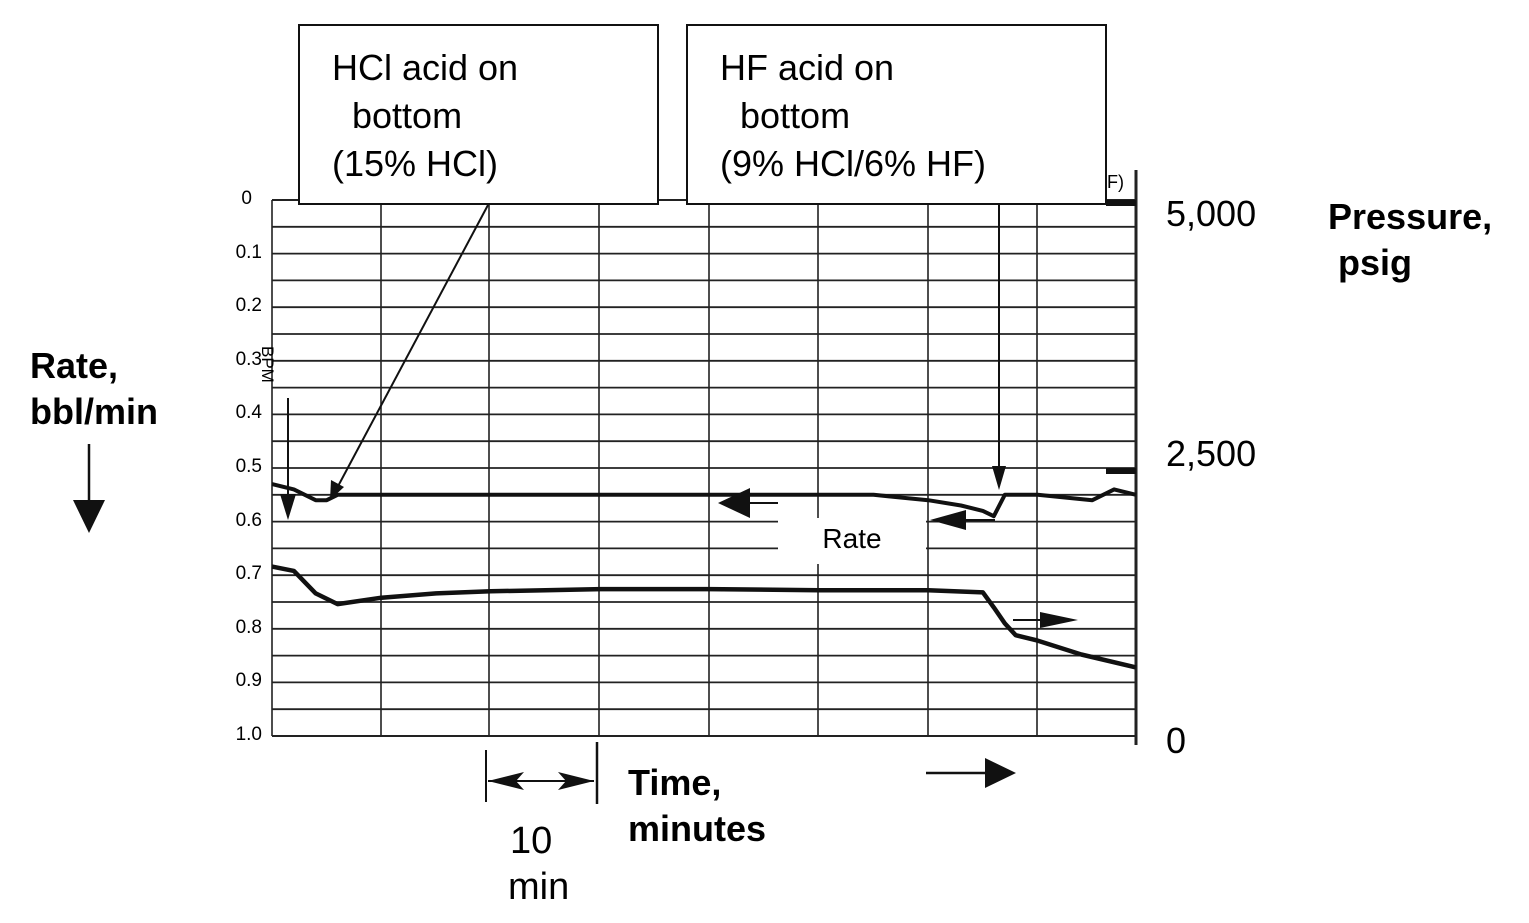  I want to click on right-tick-5000: 5,000, so click(1211, 213).